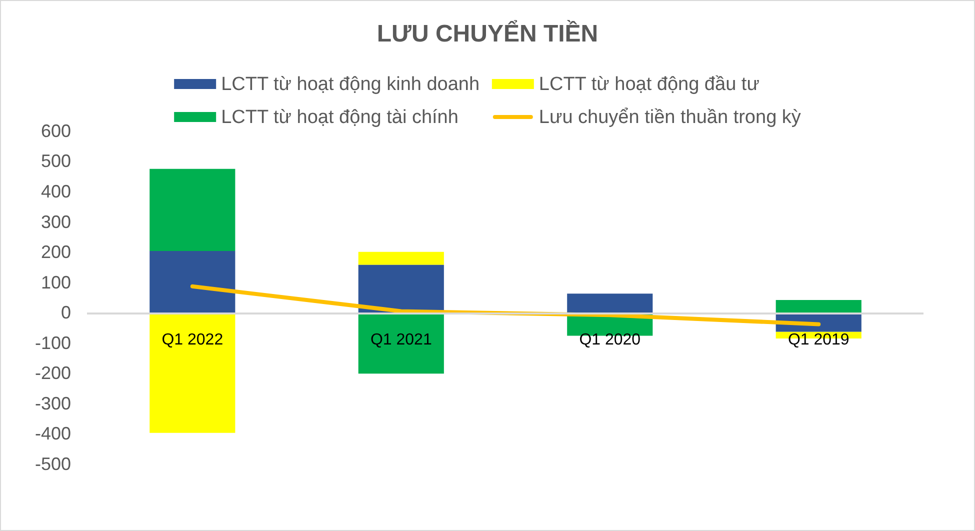 Image resolution: width=975 pixels, height=531 pixels. What do you see at coordinates (56, 282) in the screenshot?
I see `y-tick-label: 100` at bounding box center [56, 282].